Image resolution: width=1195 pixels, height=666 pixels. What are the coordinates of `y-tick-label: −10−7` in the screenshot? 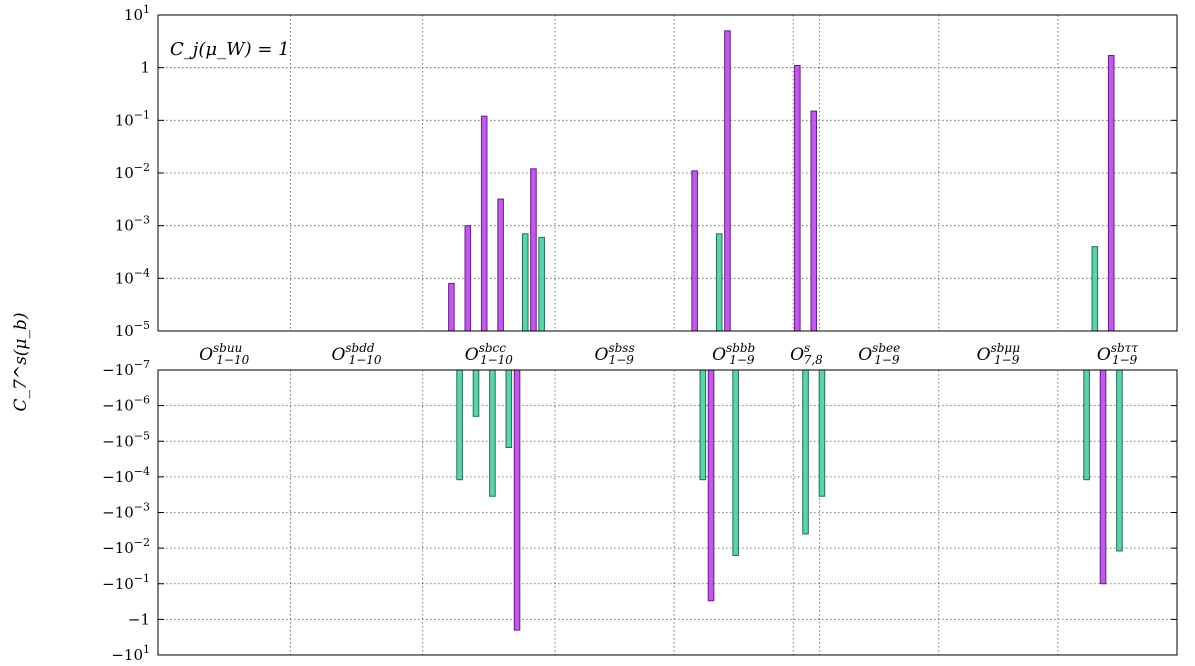 It's located at (126, 368).